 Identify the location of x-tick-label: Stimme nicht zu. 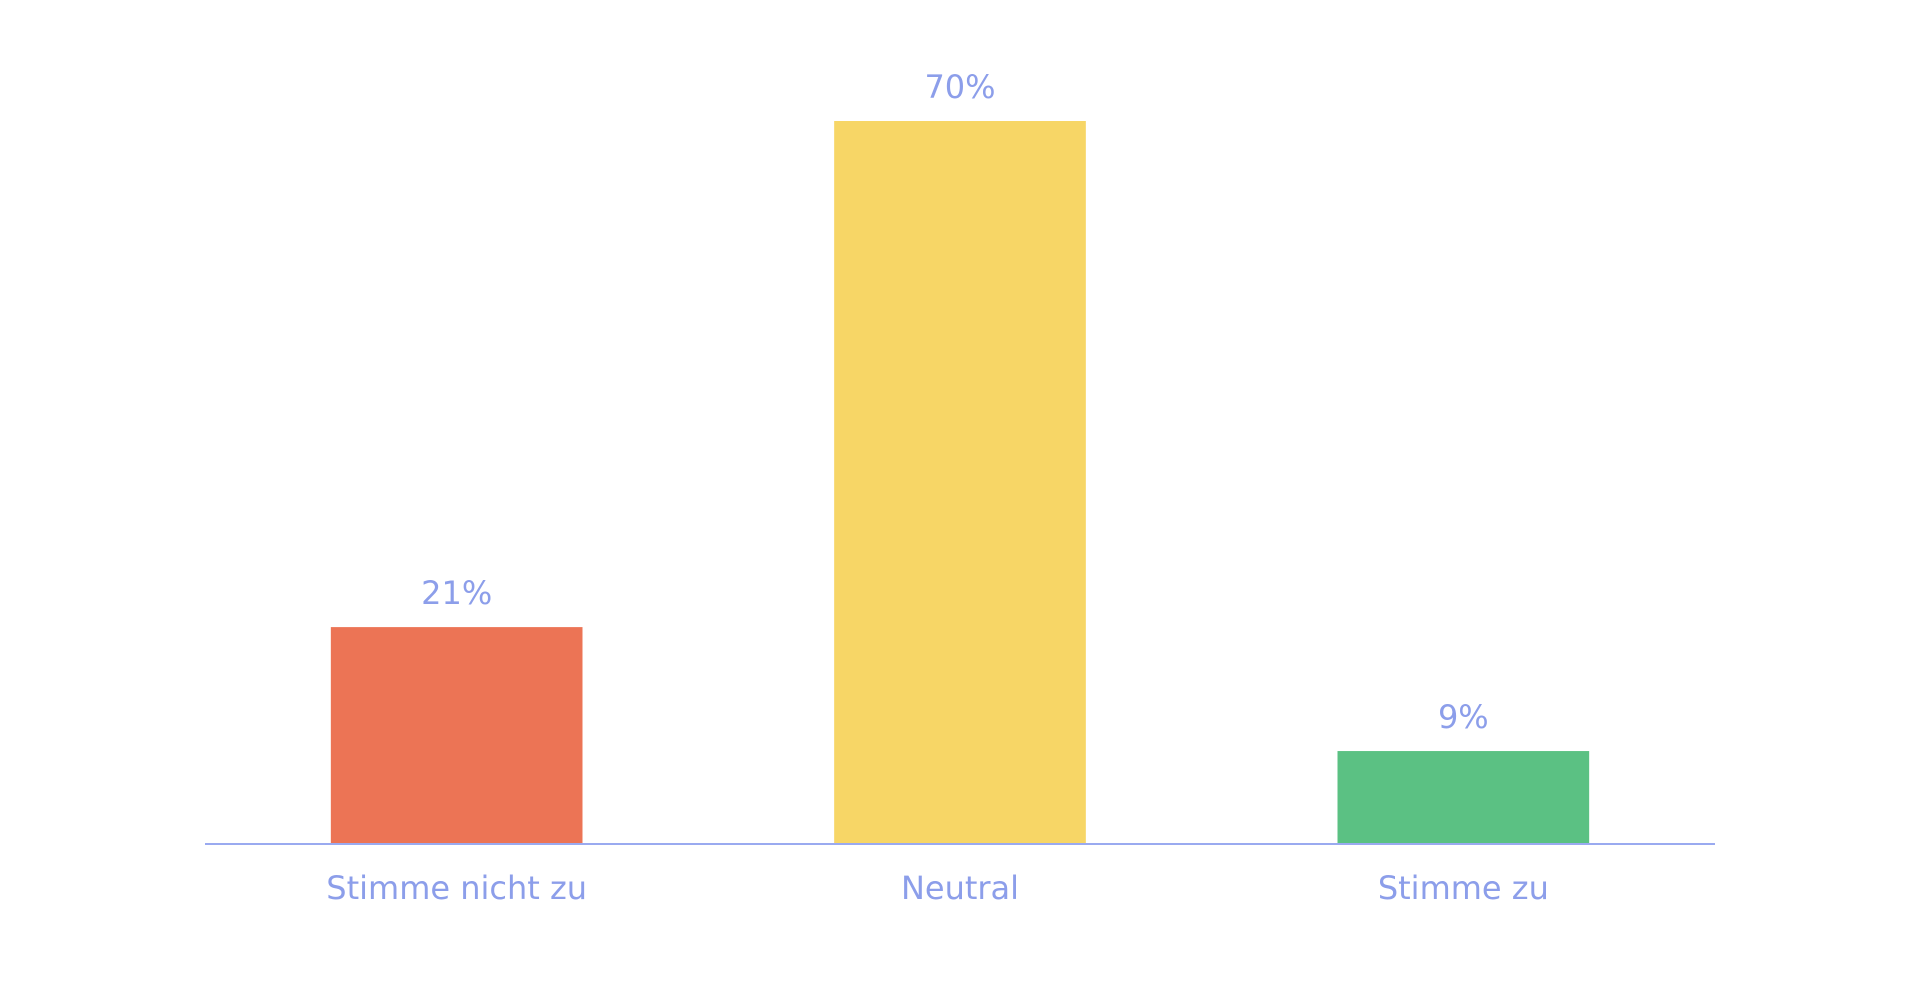
(456, 888).